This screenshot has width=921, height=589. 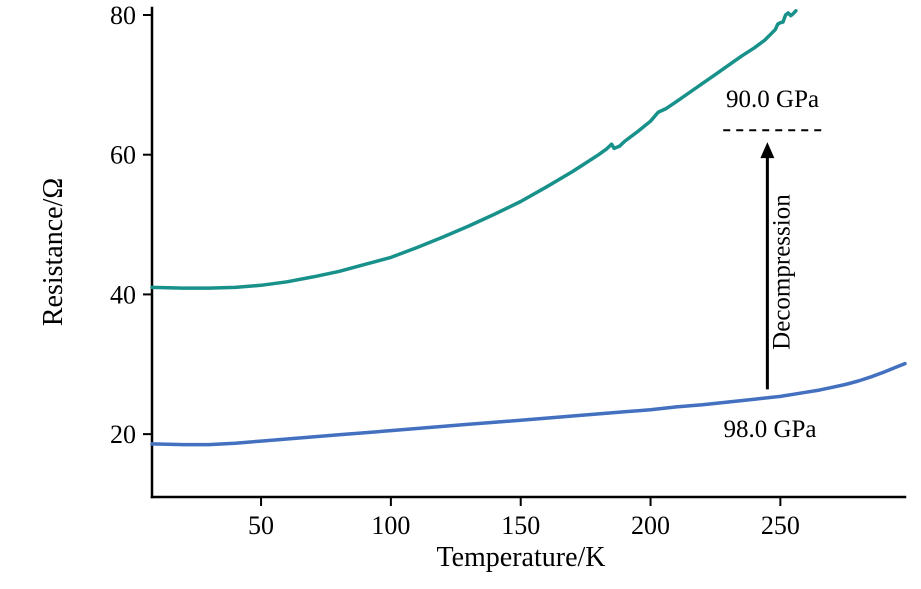 I want to click on series-line-98-0-gpa, so click(x=528, y=404).